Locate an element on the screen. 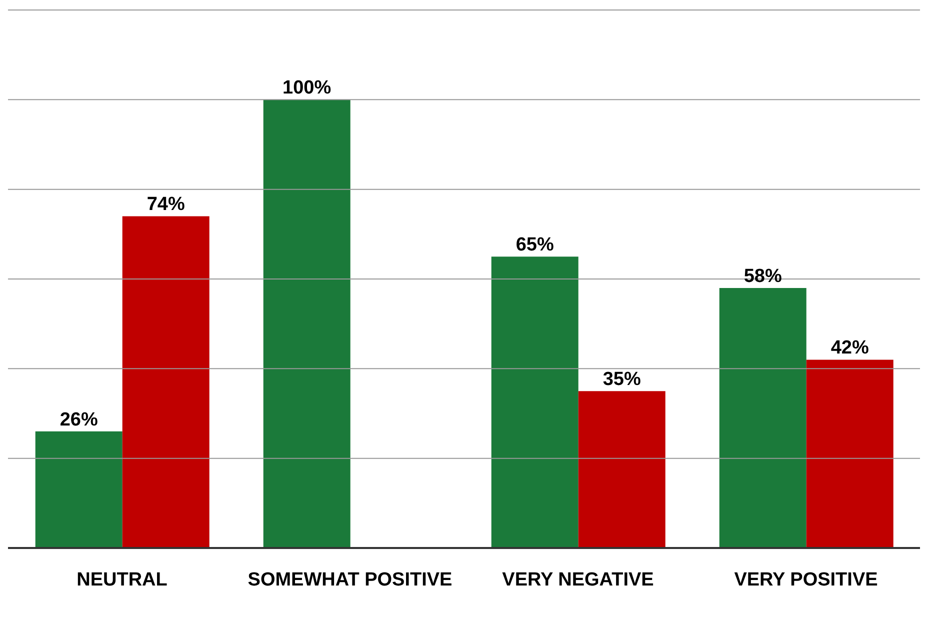  data-label: 58% is located at coordinates (763, 276).